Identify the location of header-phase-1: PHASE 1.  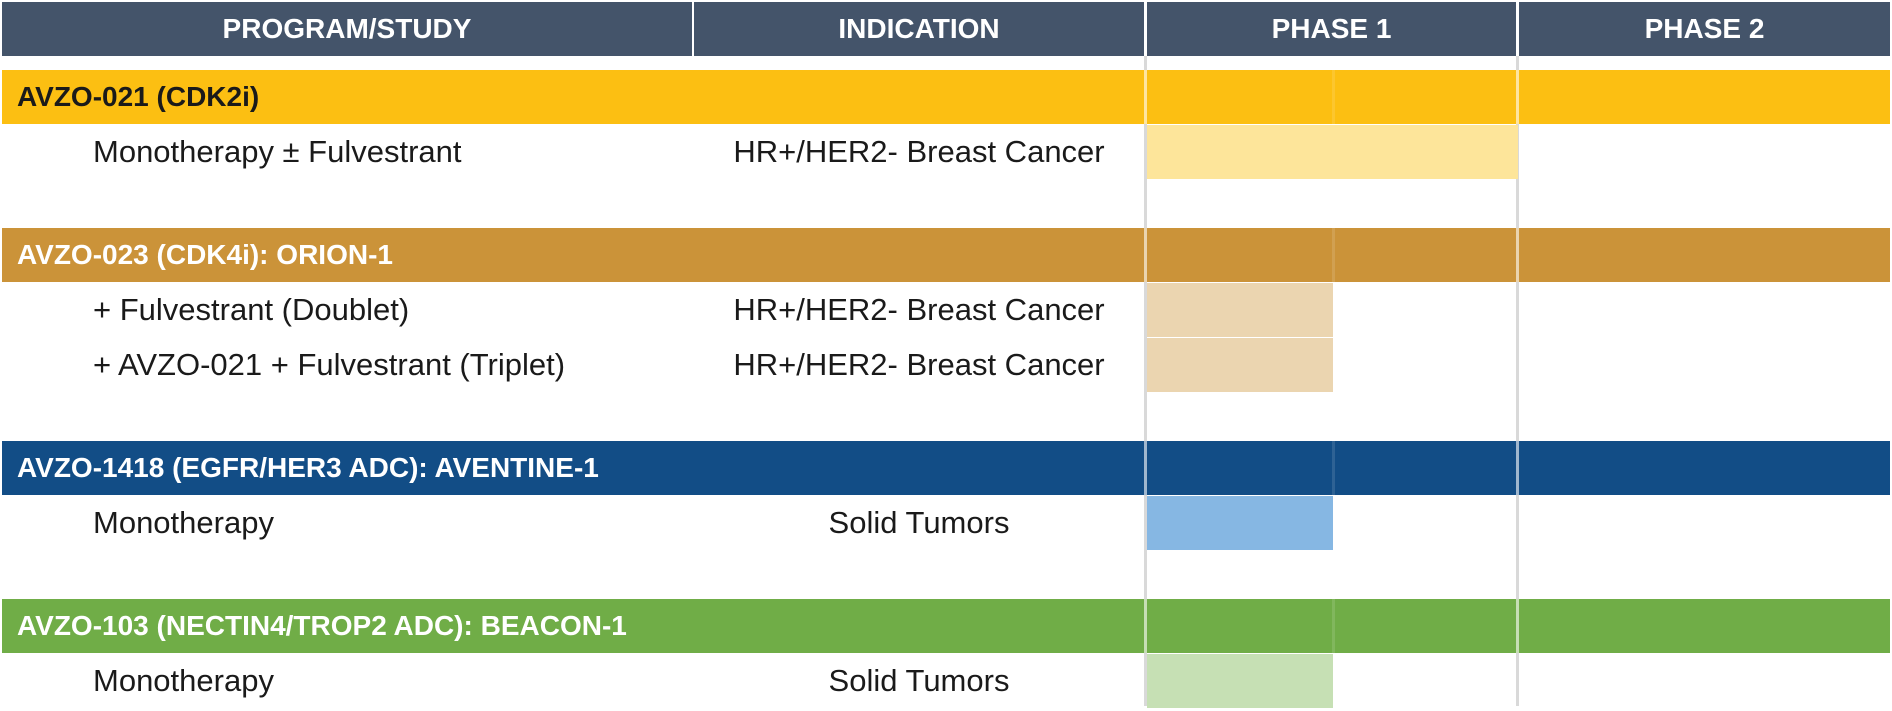
(1331, 29).